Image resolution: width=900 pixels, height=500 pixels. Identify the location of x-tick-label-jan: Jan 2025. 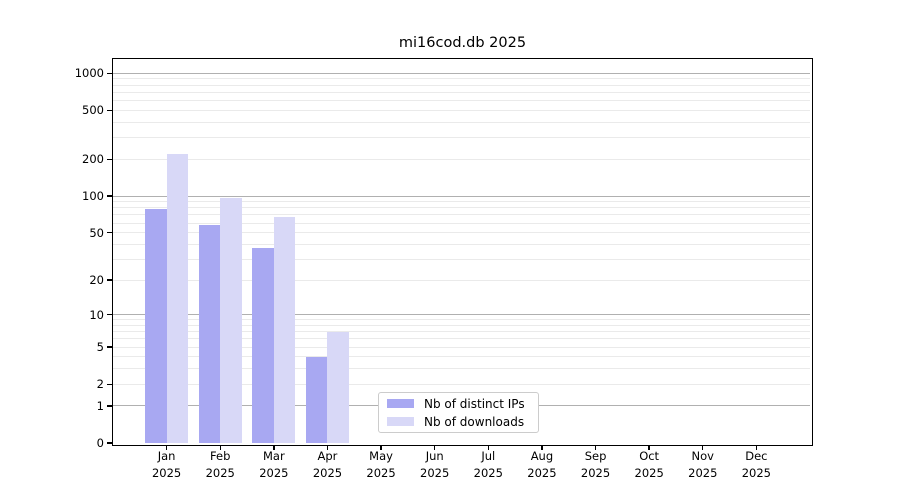
(166, 464).